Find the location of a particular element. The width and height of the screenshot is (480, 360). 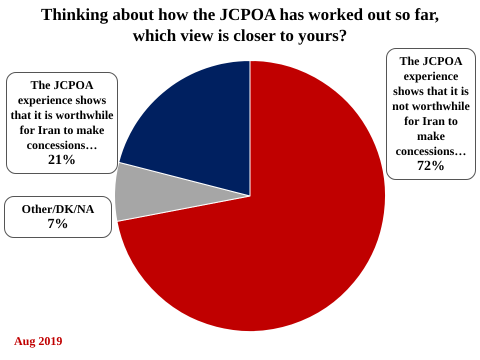

data-label: 21% is located at coordinates (62, 160).